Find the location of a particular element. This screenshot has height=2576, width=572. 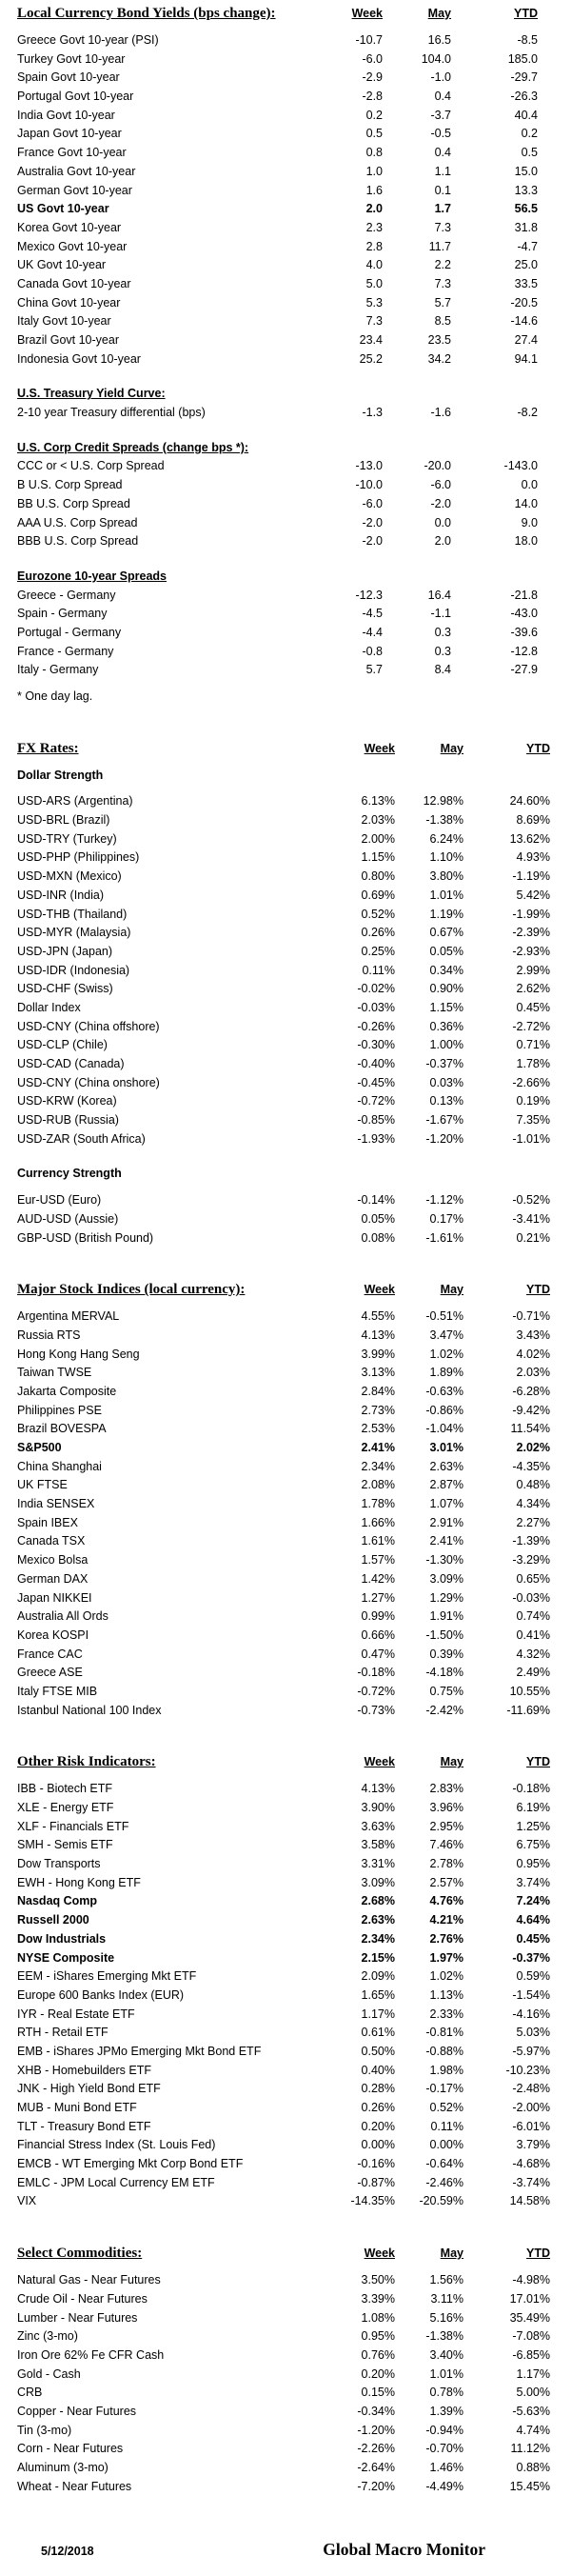

value-ytd: 7.24% is located at coordinates (533, 1901).